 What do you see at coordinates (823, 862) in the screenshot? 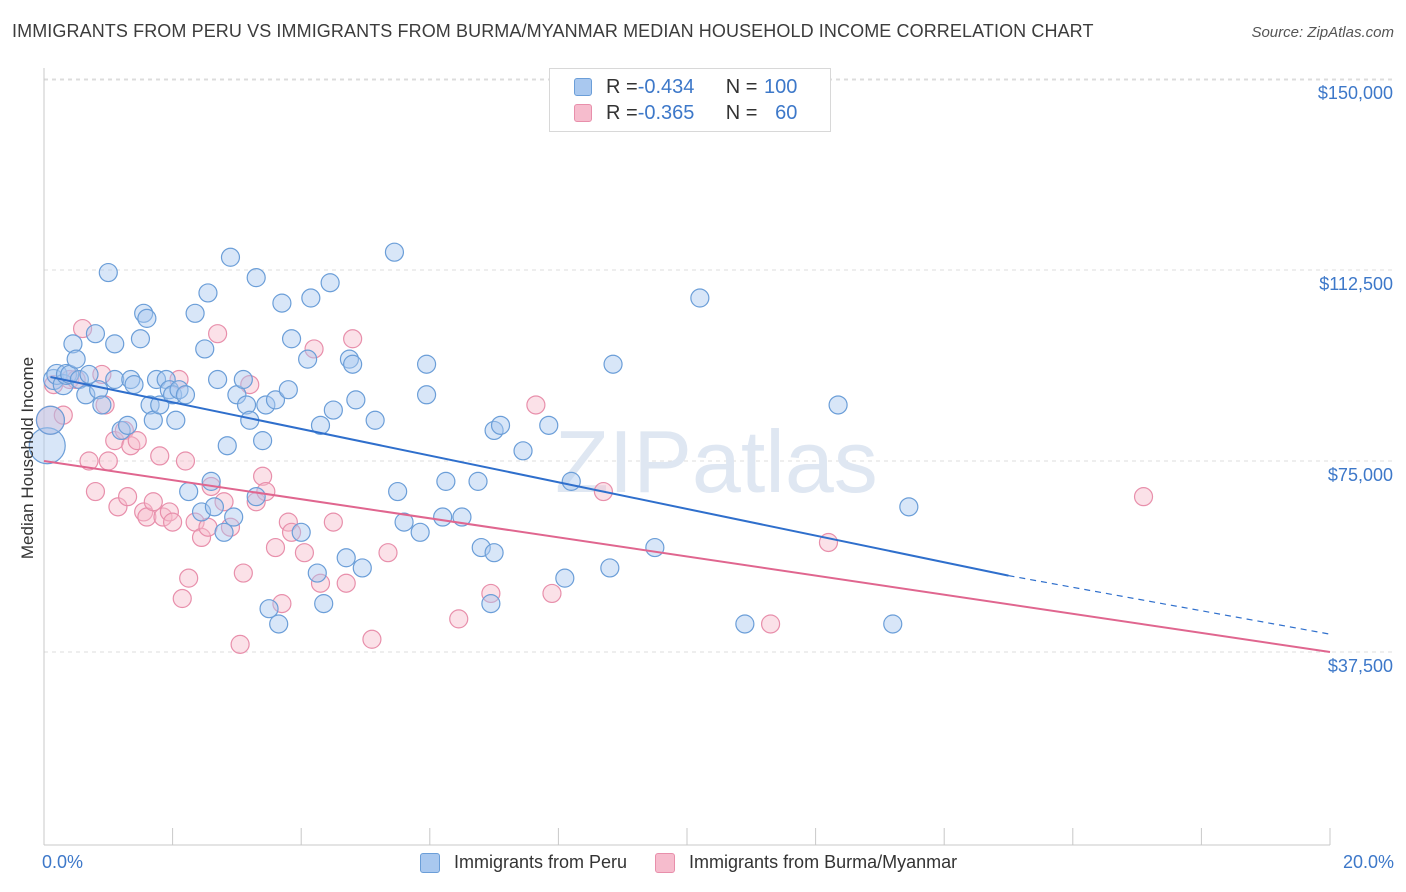
I see `legend-label-burma: Immigrants from Burma/Myanmar` at bounding box center [823, 862].